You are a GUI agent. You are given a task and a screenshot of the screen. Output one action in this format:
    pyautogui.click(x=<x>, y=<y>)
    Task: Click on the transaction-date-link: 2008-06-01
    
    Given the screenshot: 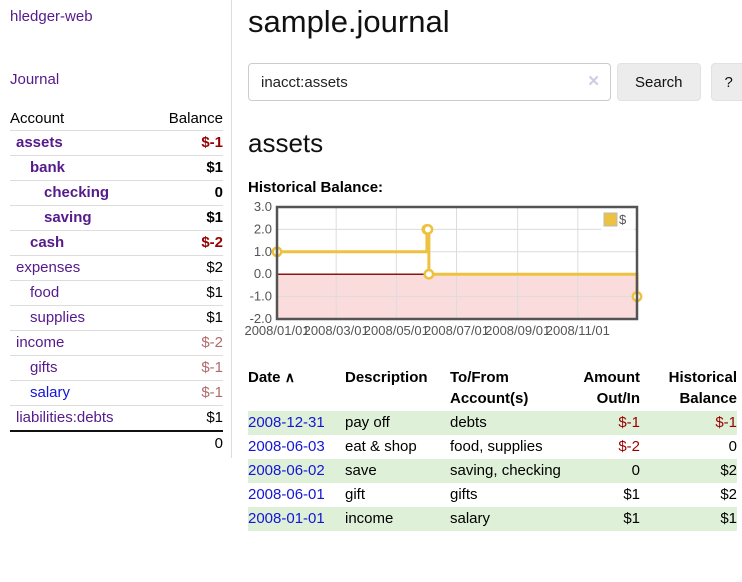 What is the action you would take?
    pyautogui.click(x=286, y=494)
    